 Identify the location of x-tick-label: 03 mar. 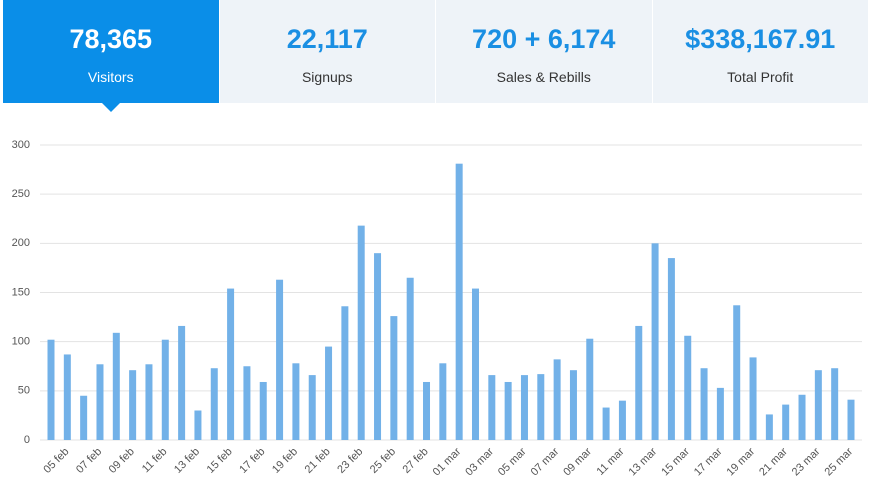
(479, 461).